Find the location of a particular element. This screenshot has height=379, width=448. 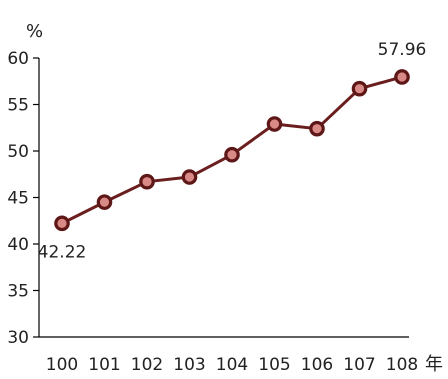

y-tick-label: 40 is located at coordinates (18, 245).